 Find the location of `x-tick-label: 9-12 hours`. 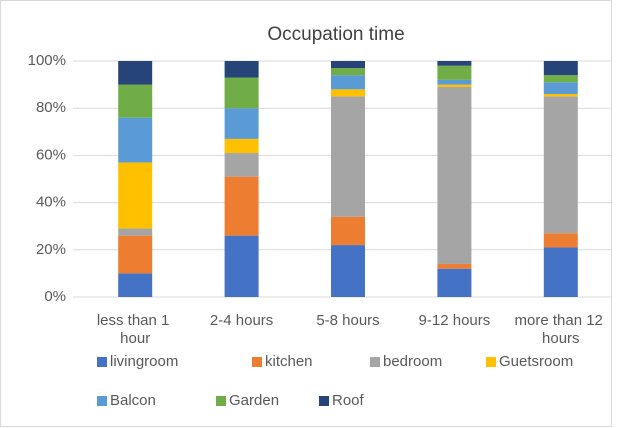

x-tick-label: 9-12 hours is located at coordinates (455, 320).